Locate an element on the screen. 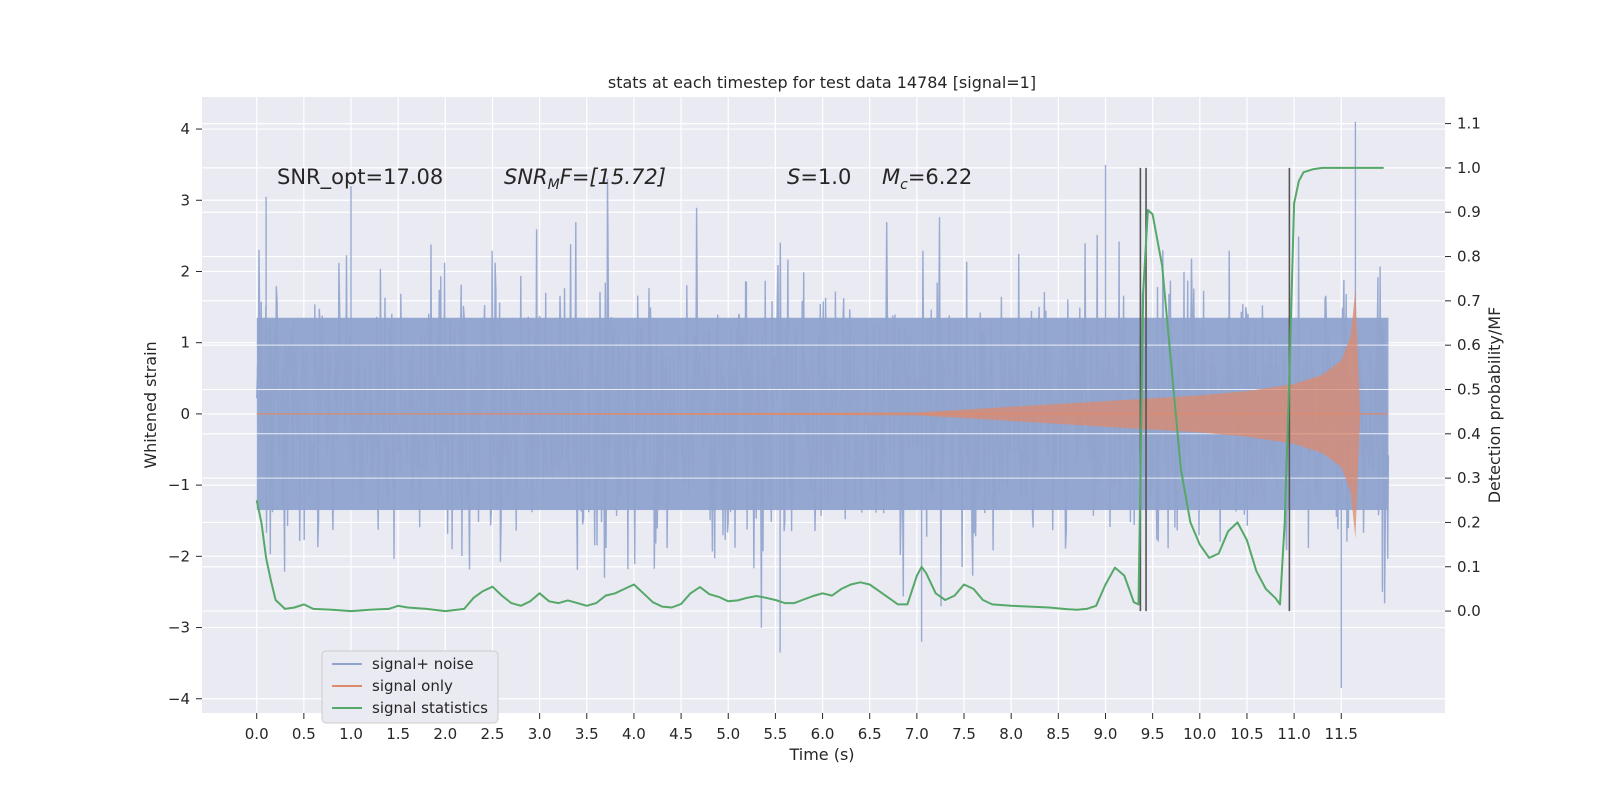  y-tick-label-left: 2 is located at coordinates (185, 271).